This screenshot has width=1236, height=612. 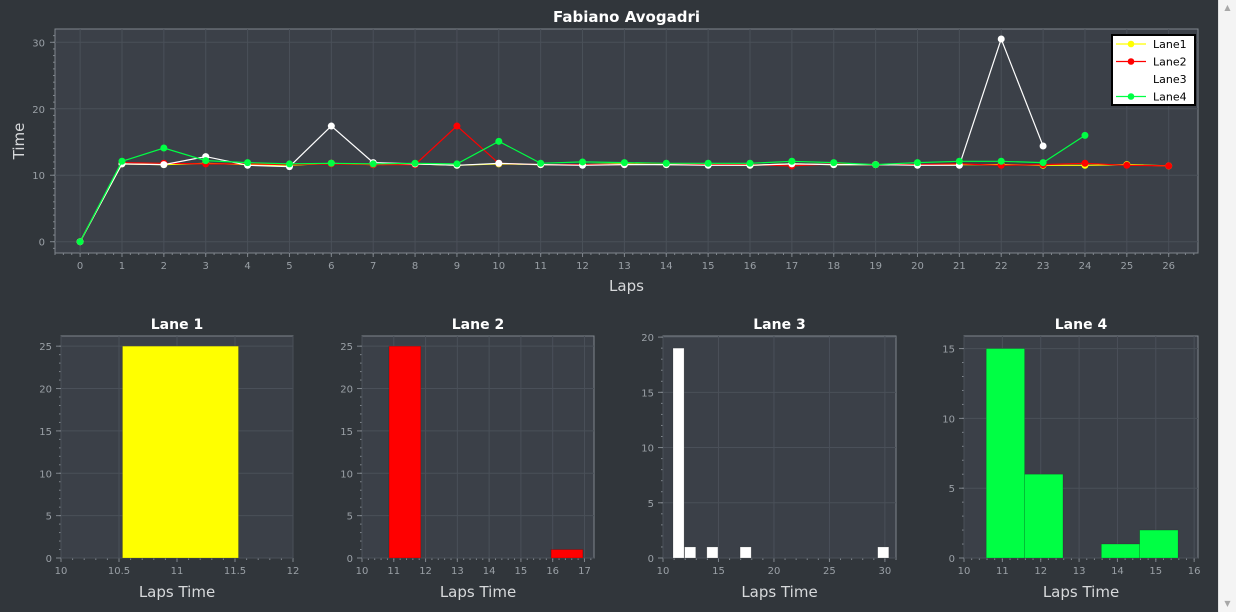 What do you see at coordinates (373, 266) in the screenshot?
I see `x-tick-label: 7` at bounding box center [373, 266].